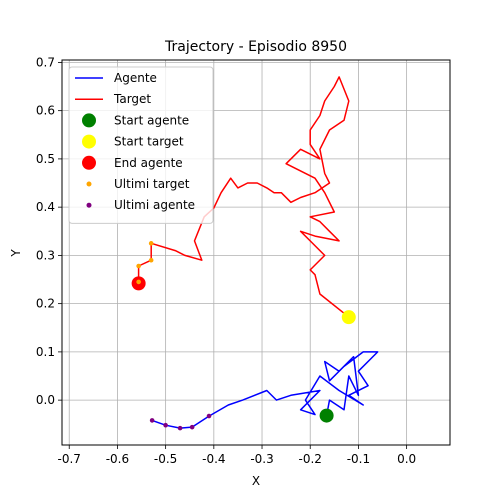  Describe the element at coordinates (45, 255) in the screenshot. I see `y-tick-label: 0.3` at that location.